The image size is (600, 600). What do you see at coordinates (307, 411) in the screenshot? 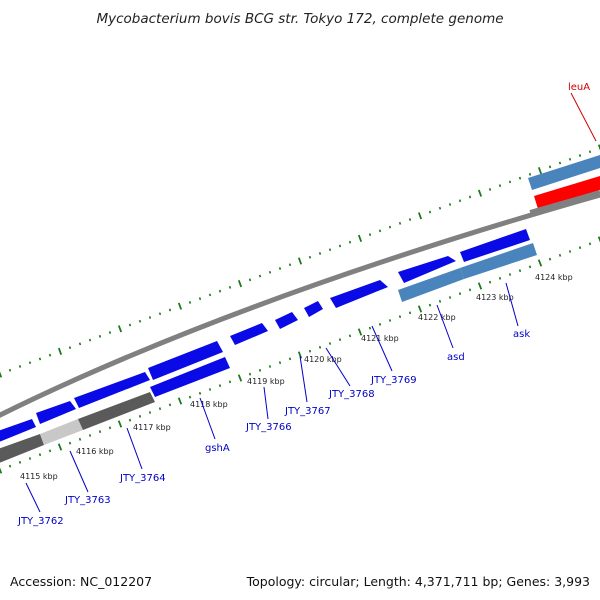
I see `gene-label: JTY_3767` at bounding box center [307, 411].